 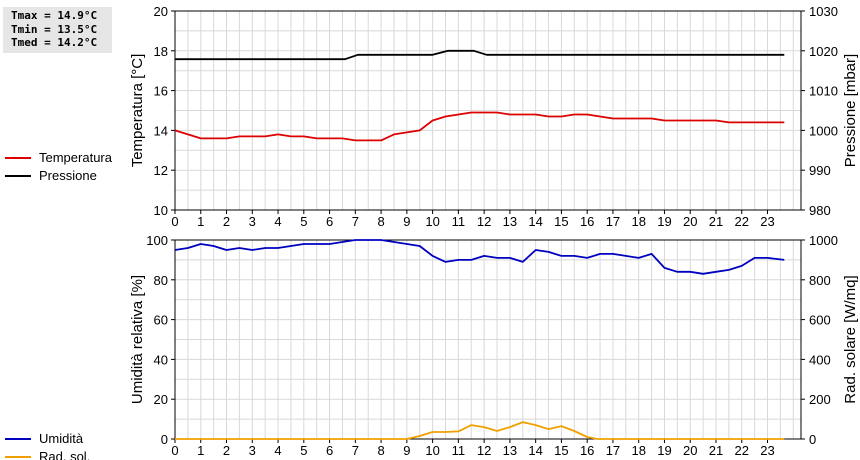 I want to click on y-tick-label: 16, so click(x=161, y=91).